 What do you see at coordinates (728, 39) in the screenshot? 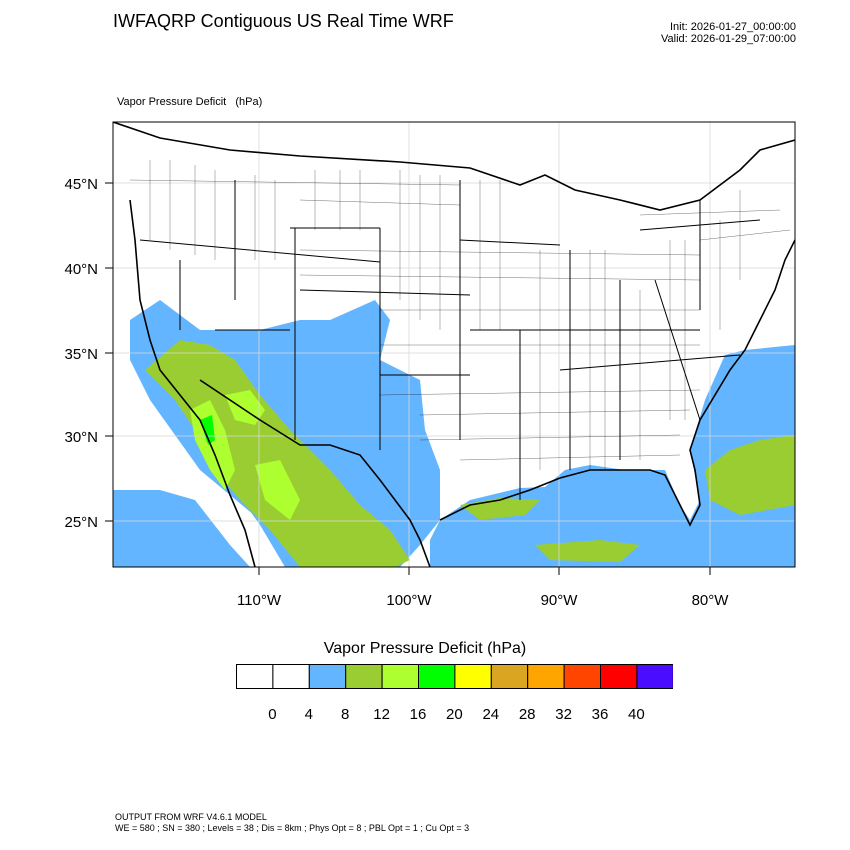
I see `valid-time: Valid: 2026-01-29_07:00:00` at bounding box center [728, 39].